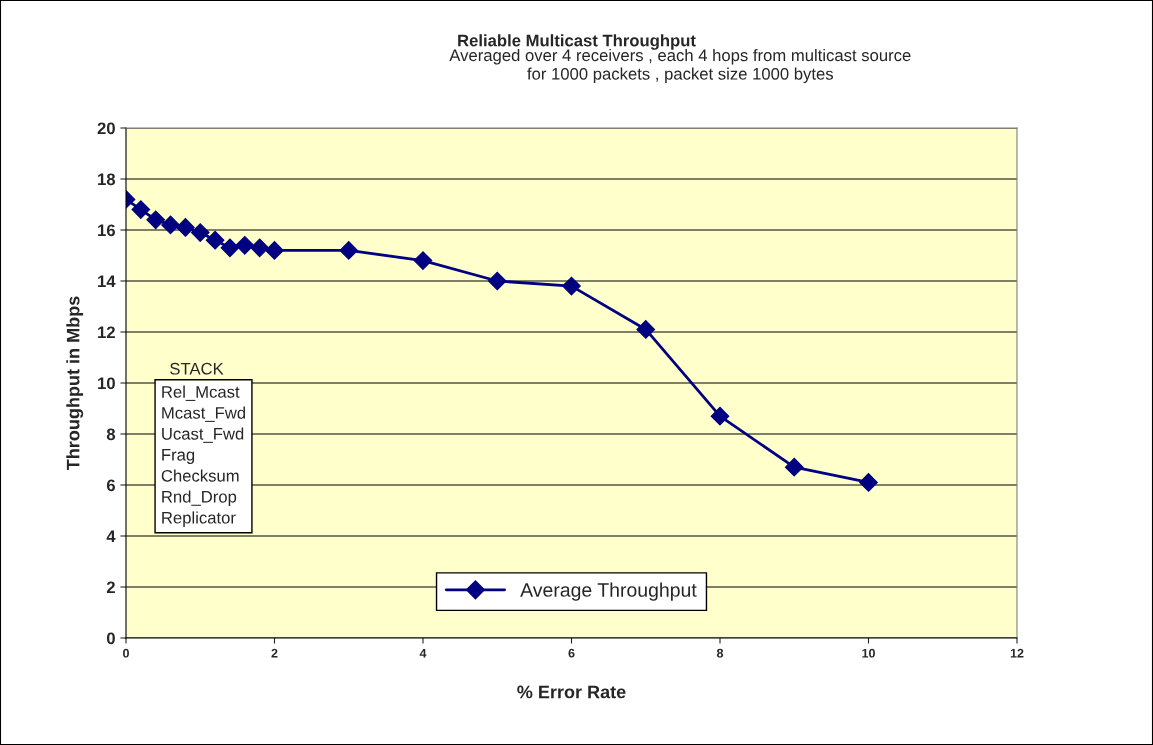 Image resolution: width=1153 pixels, height=745 pixels. Describe the element at coordinates (110, 638) in the screenshot. I see `y-tick-label: 0` at that location.